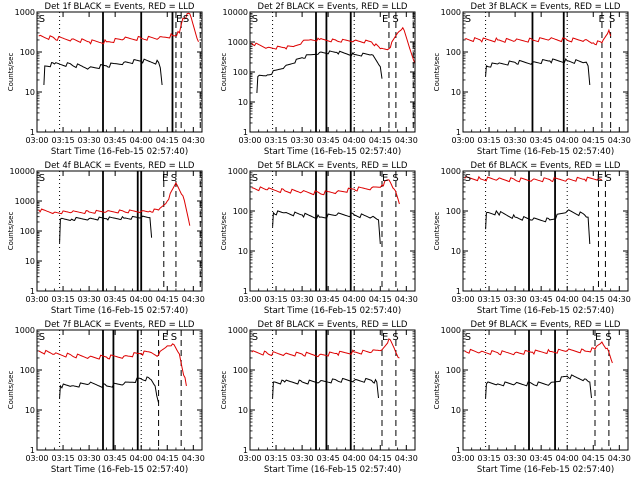 The height and width of the screenshot is (480, 640). I want to click on panel-title: Det 4f BLACK = Events, RED = LLD, so click(120, 166).